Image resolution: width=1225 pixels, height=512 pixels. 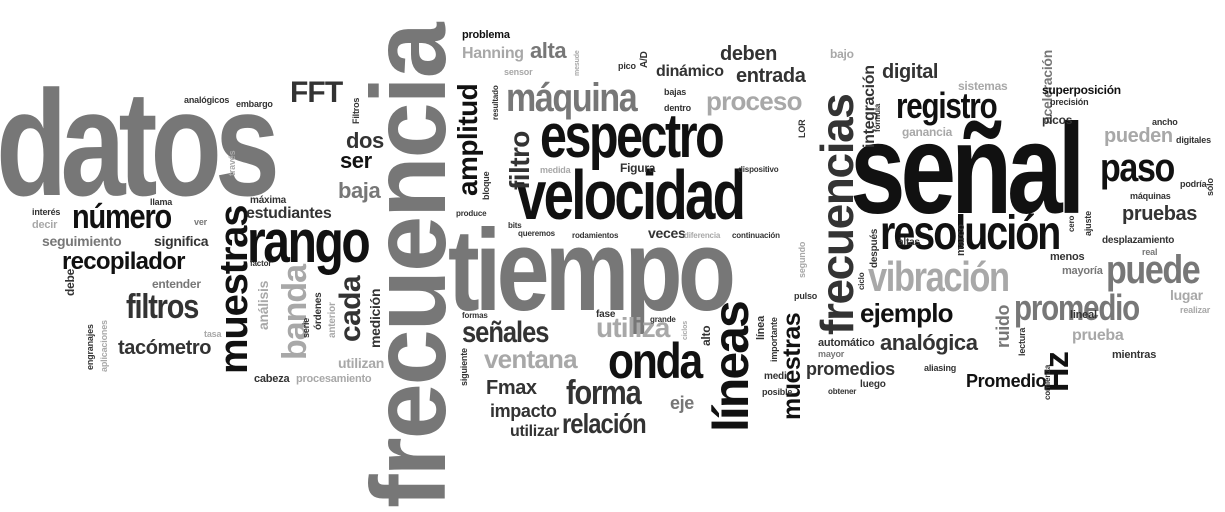 What do you see at coordinates (644, 59) in the screenshot?
I see `word-ad: A/D` at bounding box center [644, 59].